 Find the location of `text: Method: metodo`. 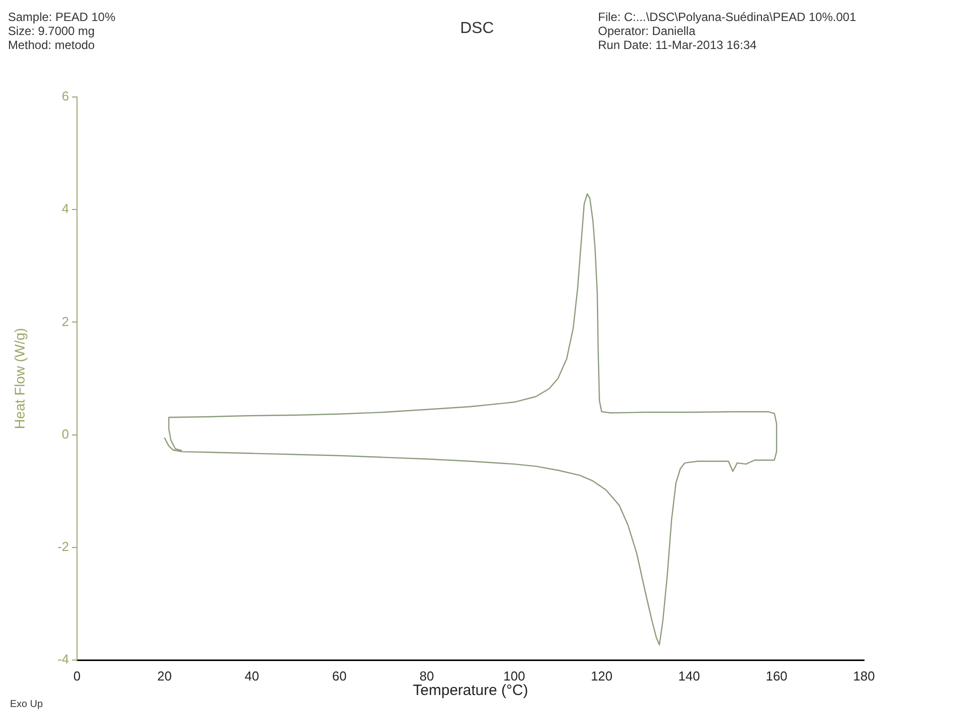

text: Method: metodo is located at coordinates (52, 45).